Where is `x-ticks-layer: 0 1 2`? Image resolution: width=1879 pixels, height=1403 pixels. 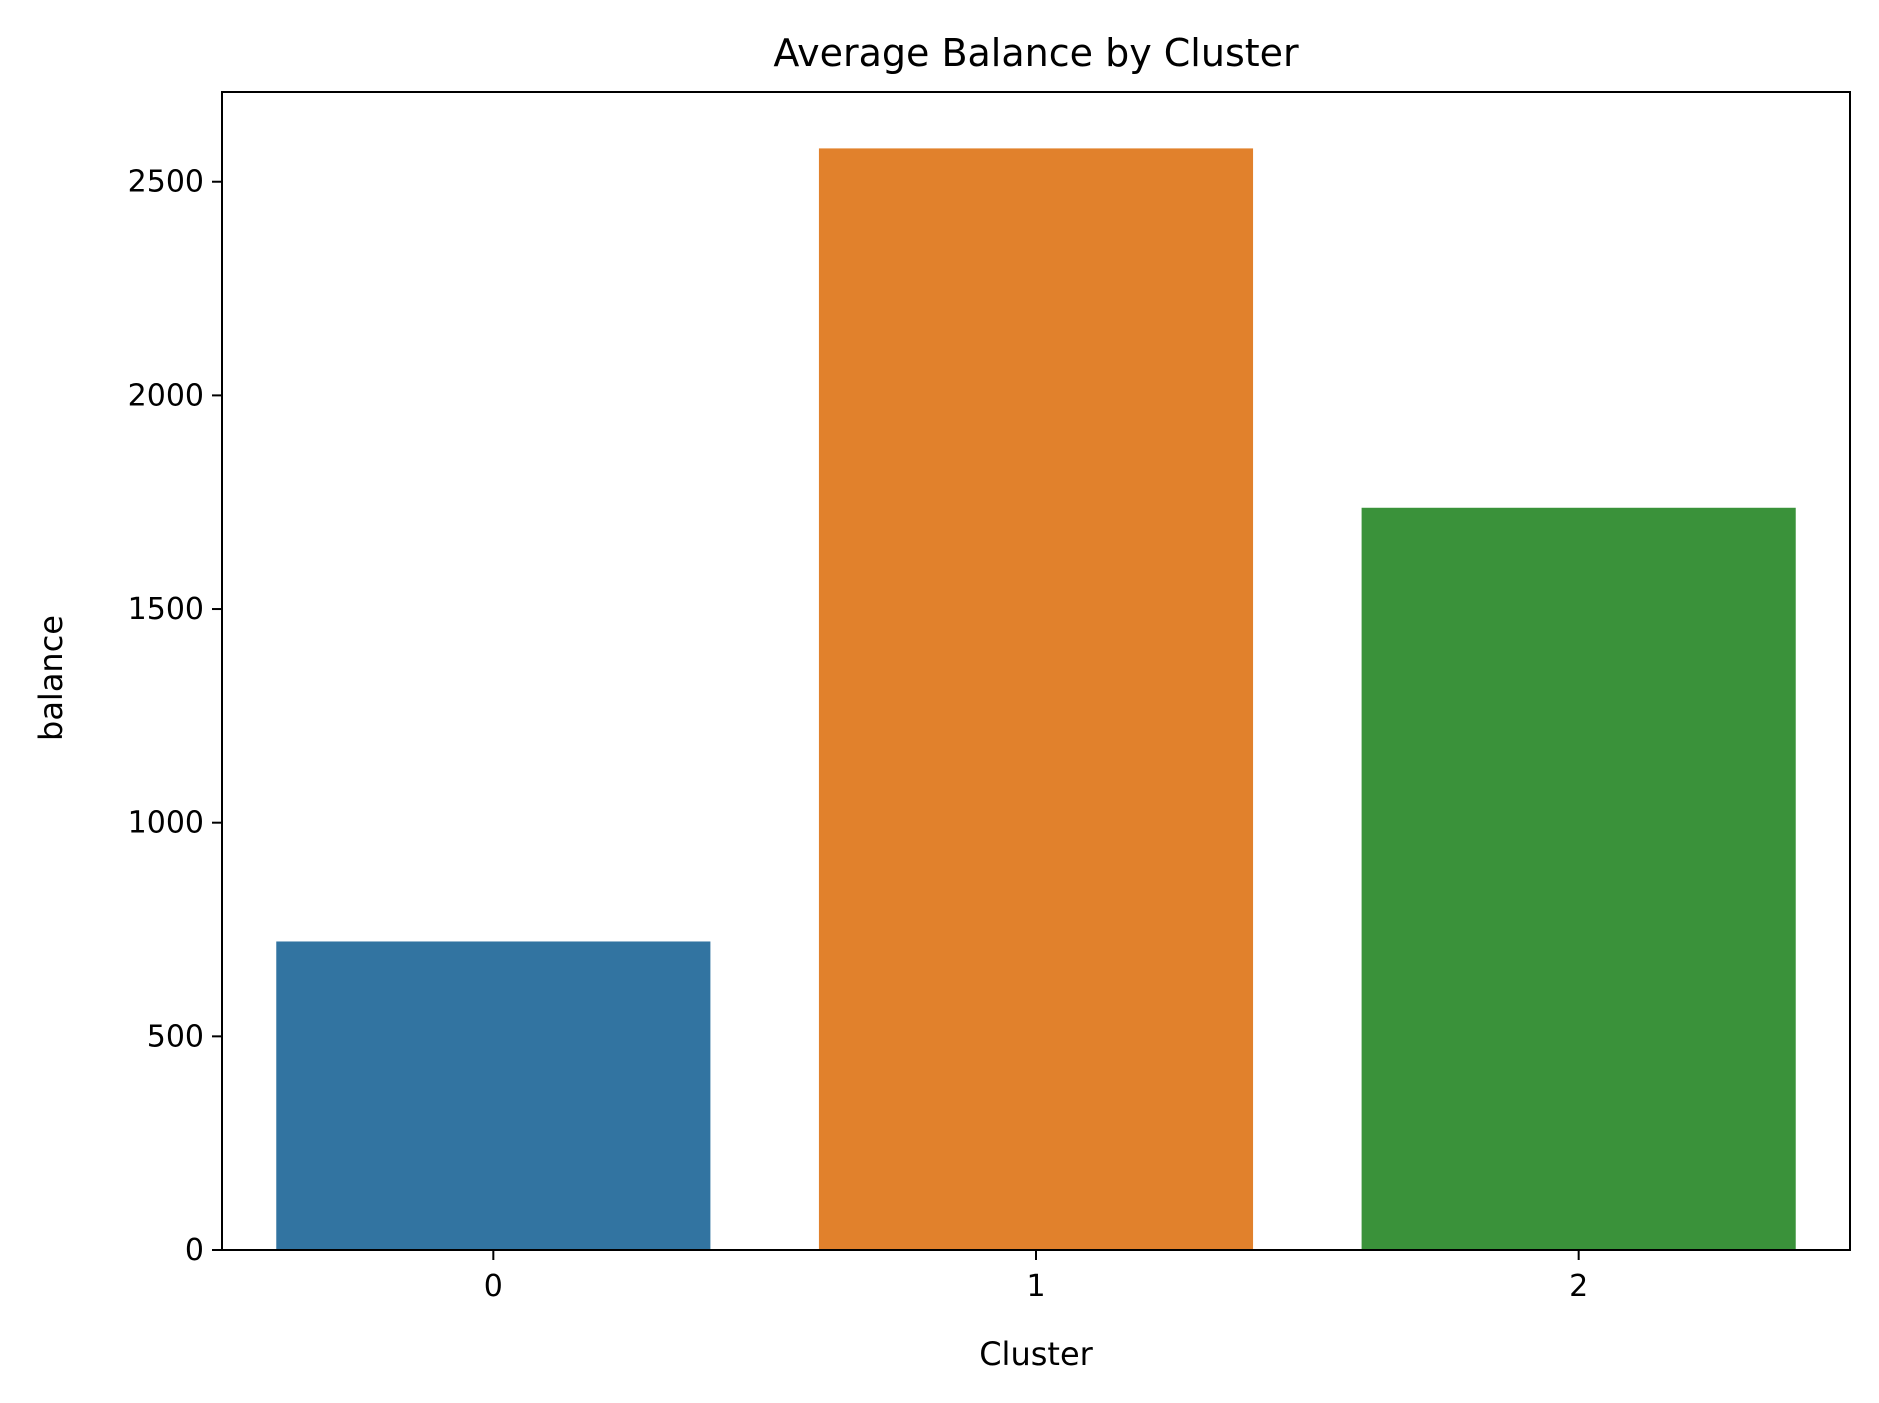 x-ticks-layer: 0 1 2 is located at coordinates (1036, 1277).